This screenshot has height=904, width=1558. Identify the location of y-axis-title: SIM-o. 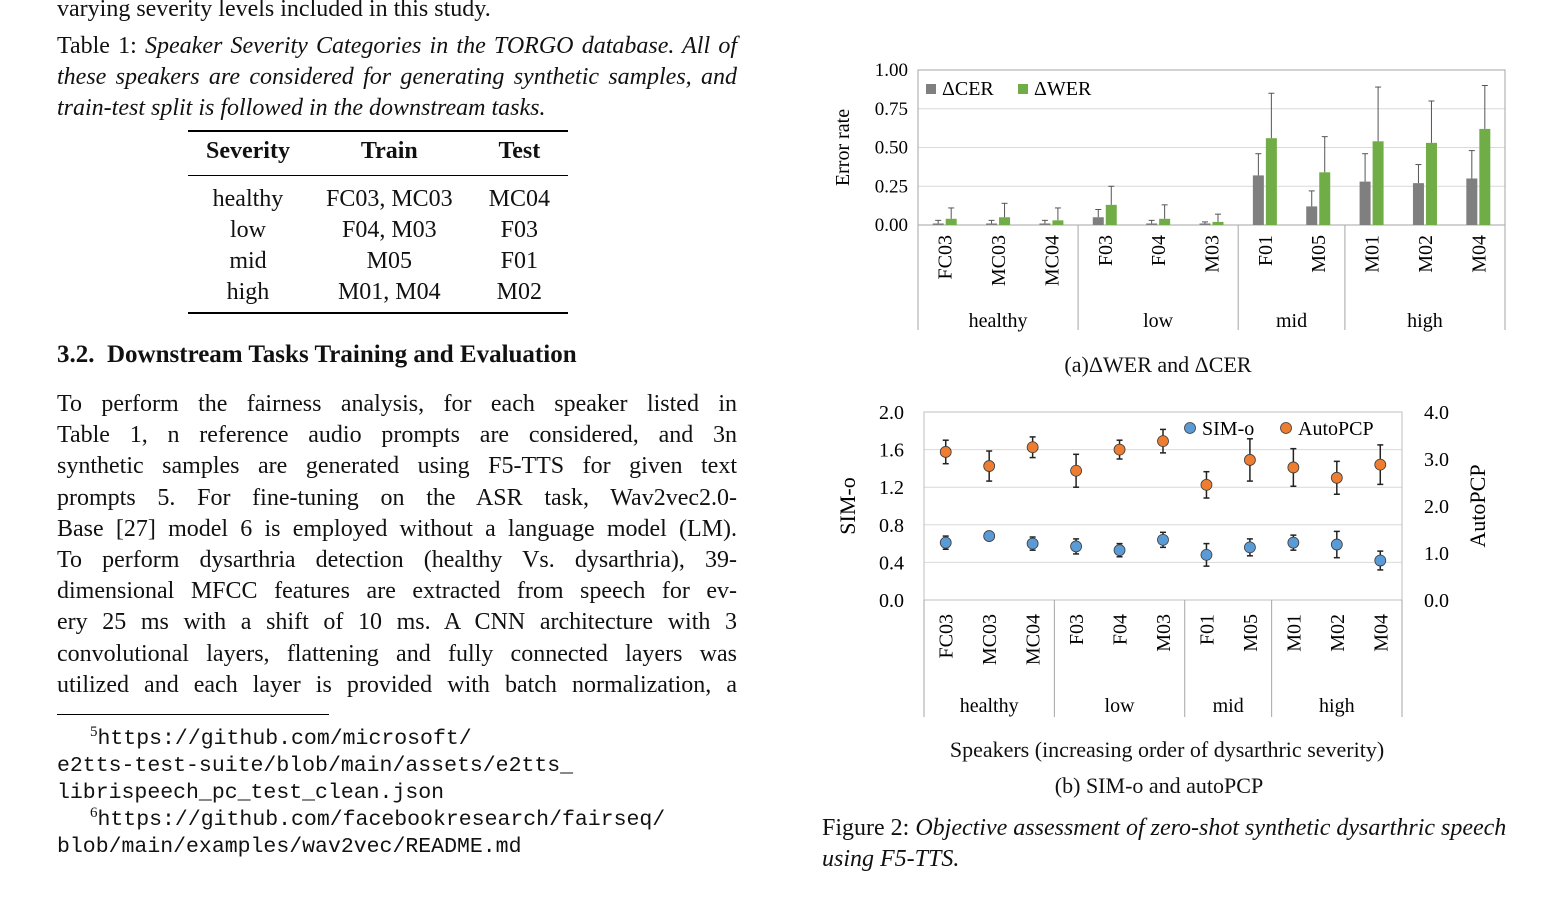
(847, 505).